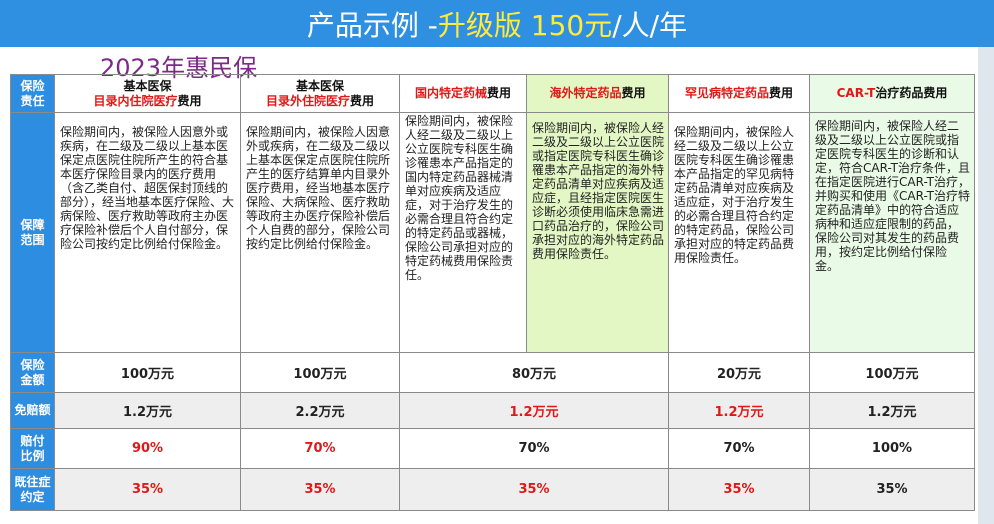 This screenshot has height=524, width=994. Describe the element at coordinates (147, 448) in the screenshot. I see `ratio-cell: 90%` at that location.